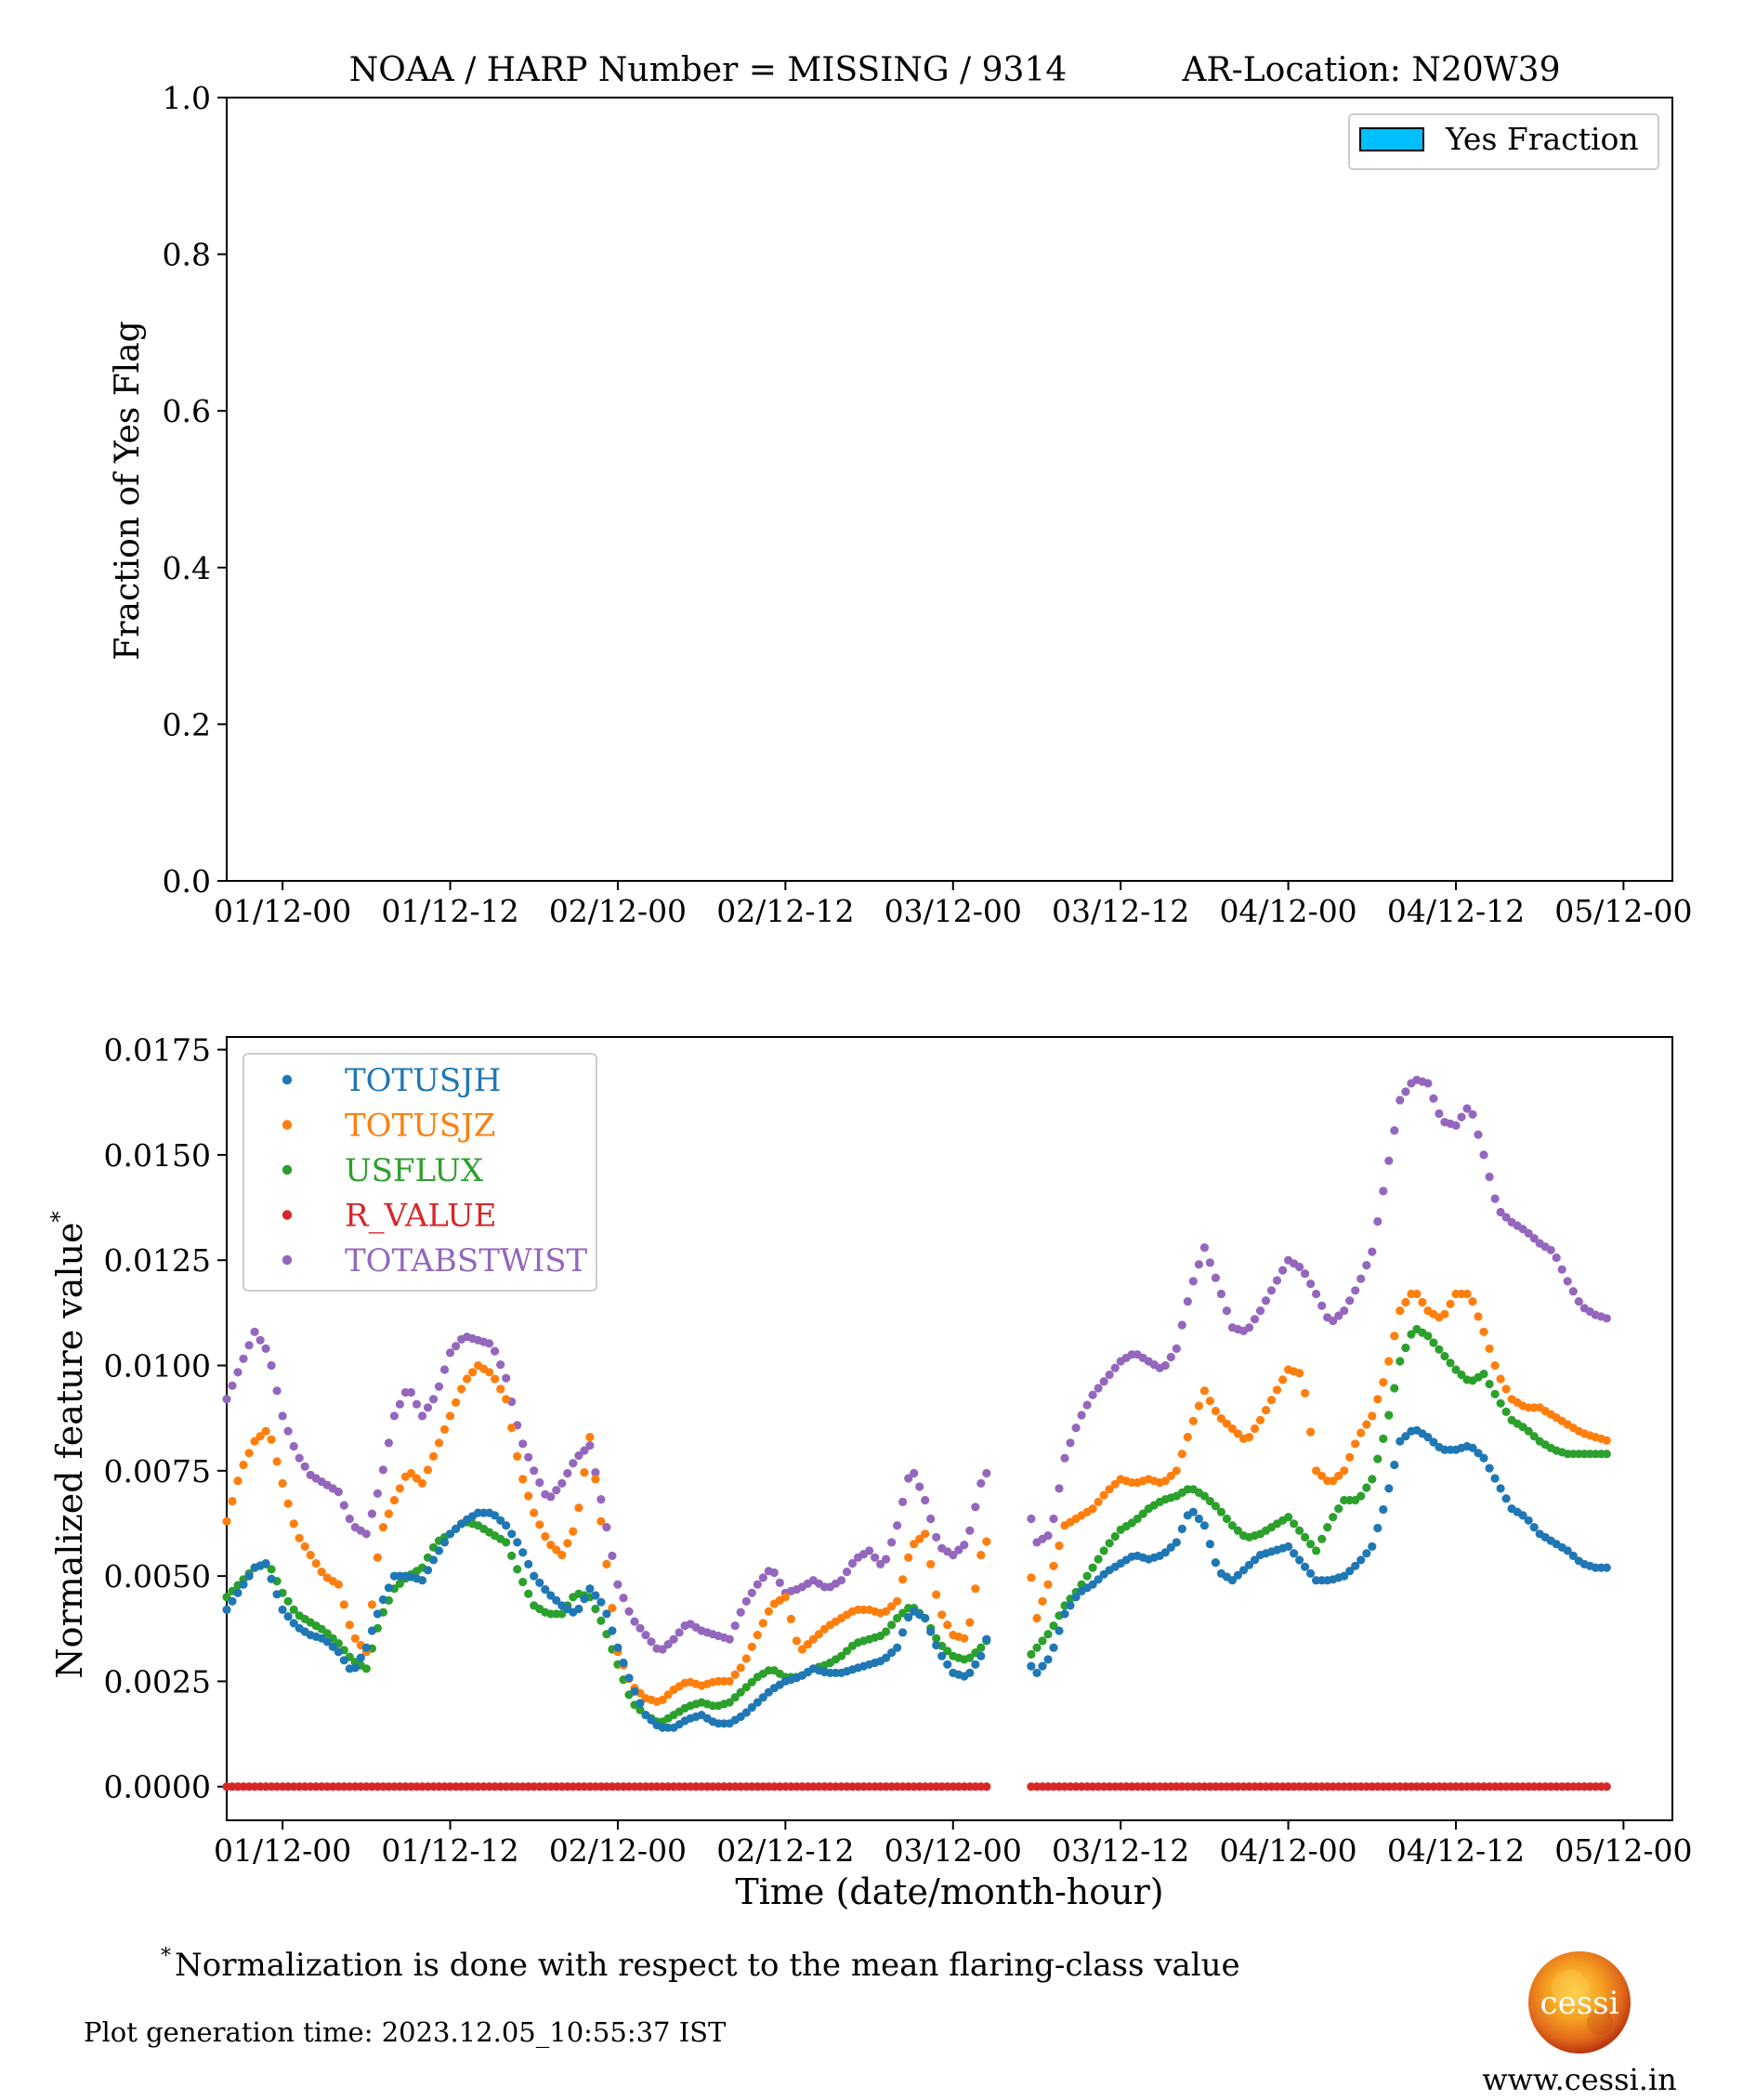 This screenshot has width=1743, height=2100. What do you see at coordinates (69, 1450) in the screenshot?
I see `bottom-y-axis-label-text: Normalized feature value` at bounding box center [69, 1450].